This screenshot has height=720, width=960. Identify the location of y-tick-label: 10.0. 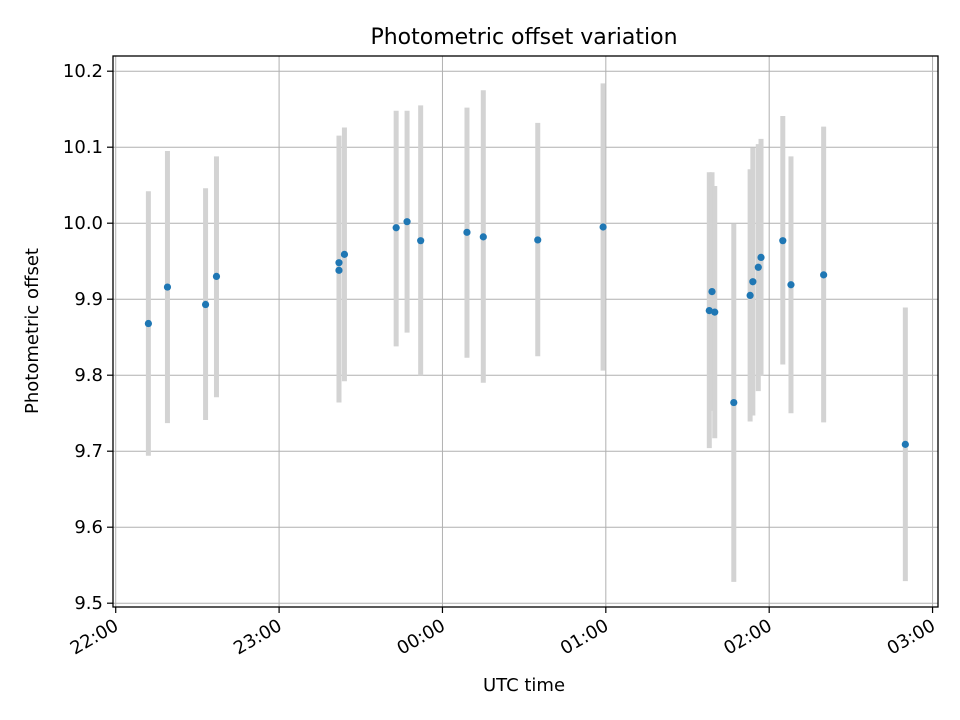
(83, 223).